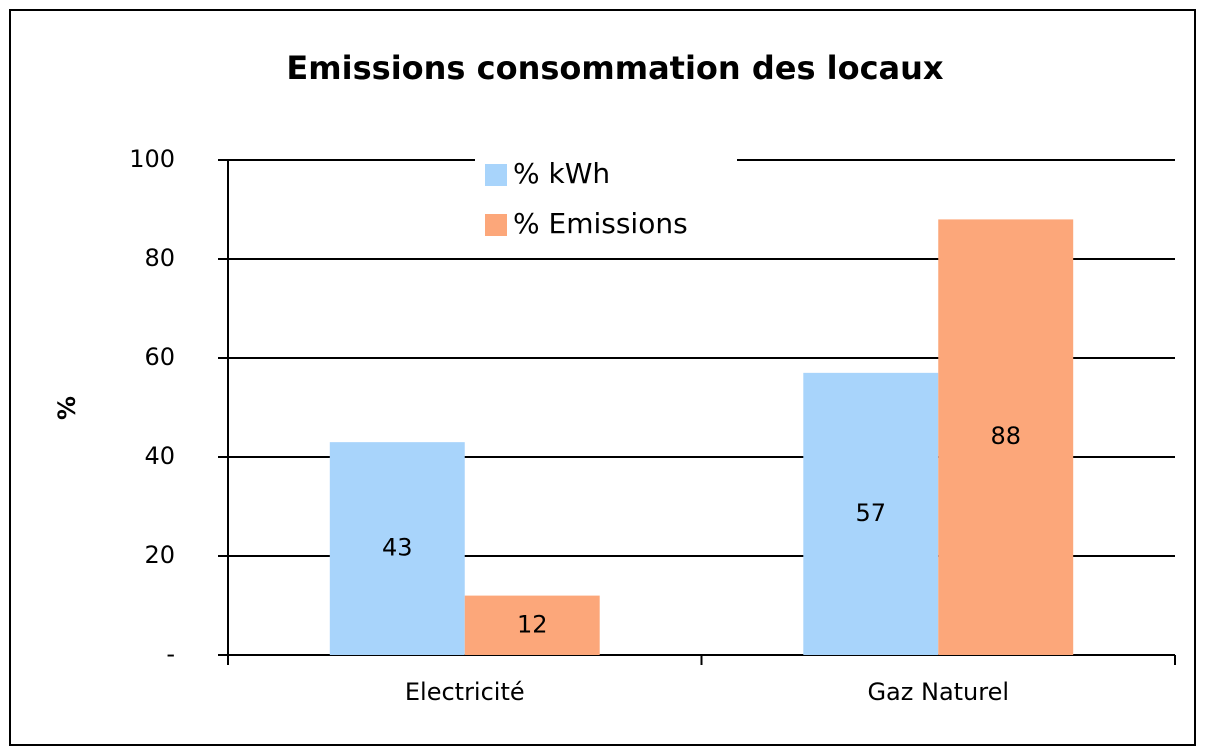  I want to click on legend-box, so click(606, 200).